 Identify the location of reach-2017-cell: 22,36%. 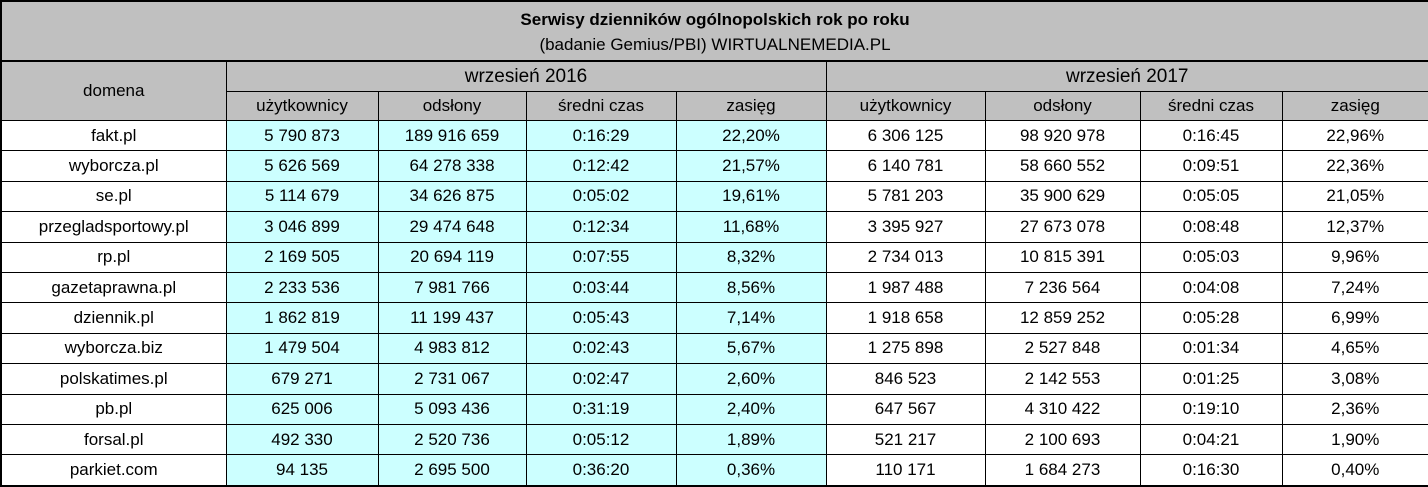
(1354, 166).